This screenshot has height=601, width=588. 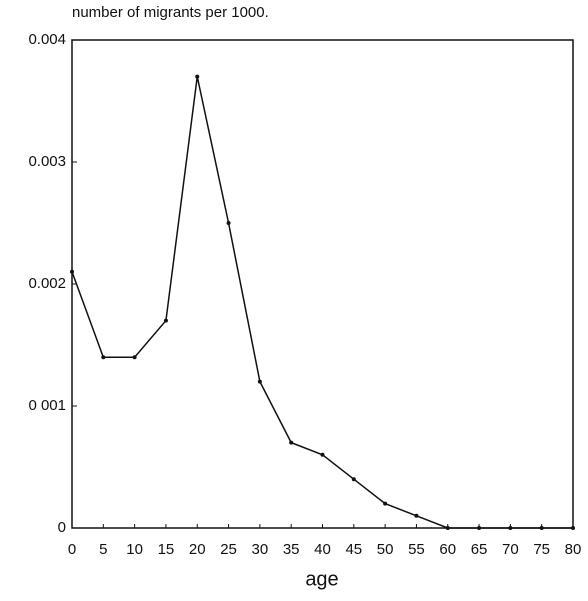 What do you see at coordinates (103, 549) in the screenshot?
I see `x-tick-label: 5` at bounding box center [103, 549].